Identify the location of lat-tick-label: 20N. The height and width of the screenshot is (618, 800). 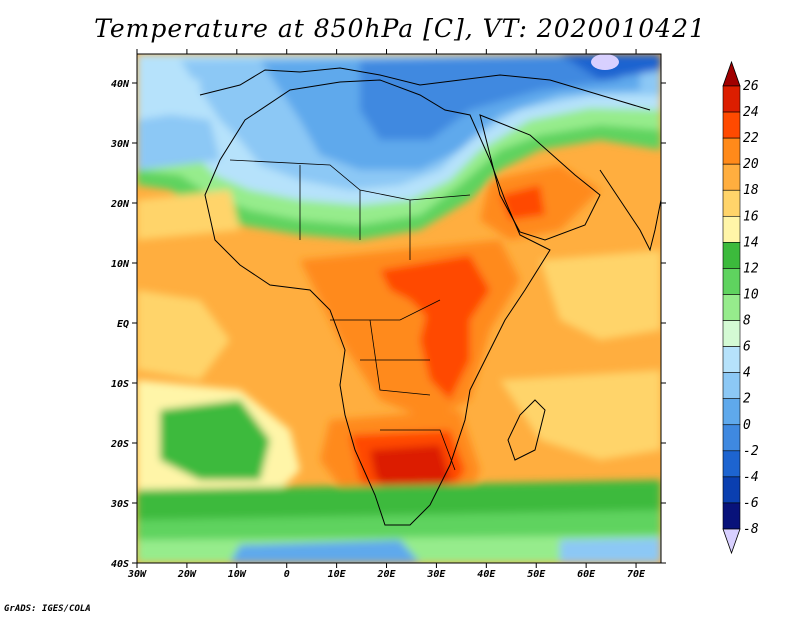
(120, 204).